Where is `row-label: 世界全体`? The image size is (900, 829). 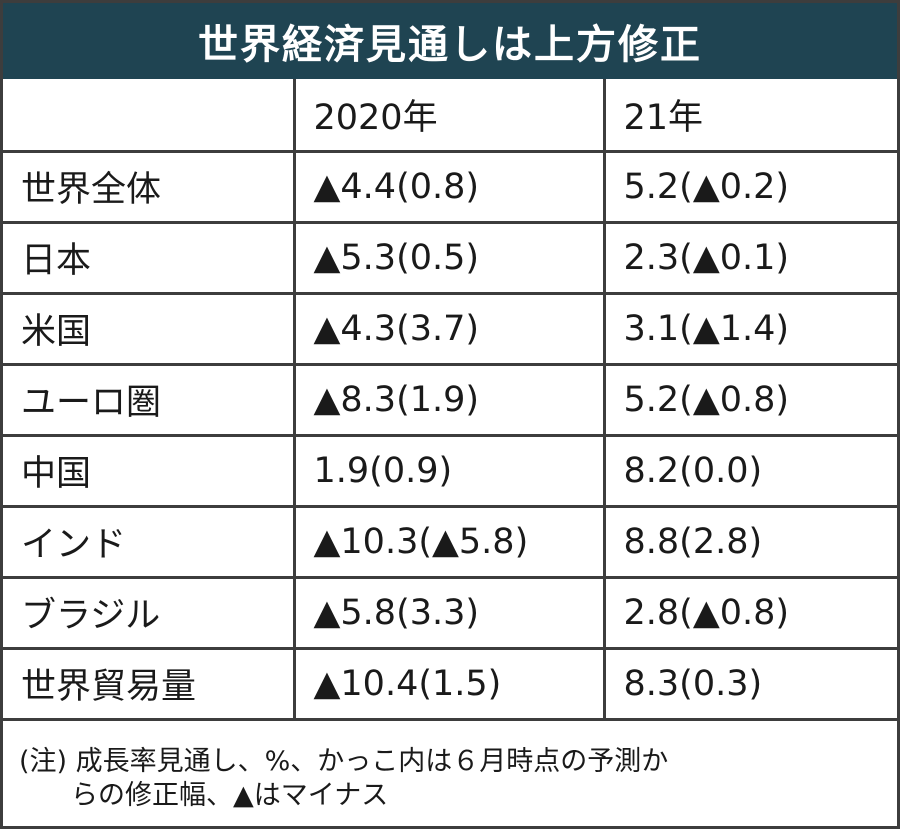
row-label: 世界全体 is located at coordinates (149, 187).